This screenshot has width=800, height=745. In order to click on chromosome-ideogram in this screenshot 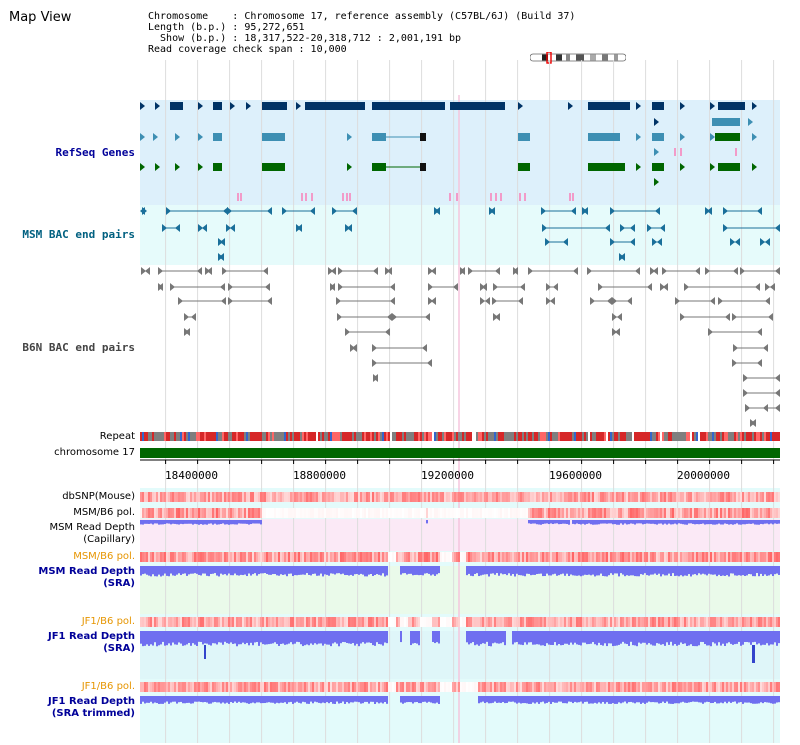, I will do `click(578, 58)`.